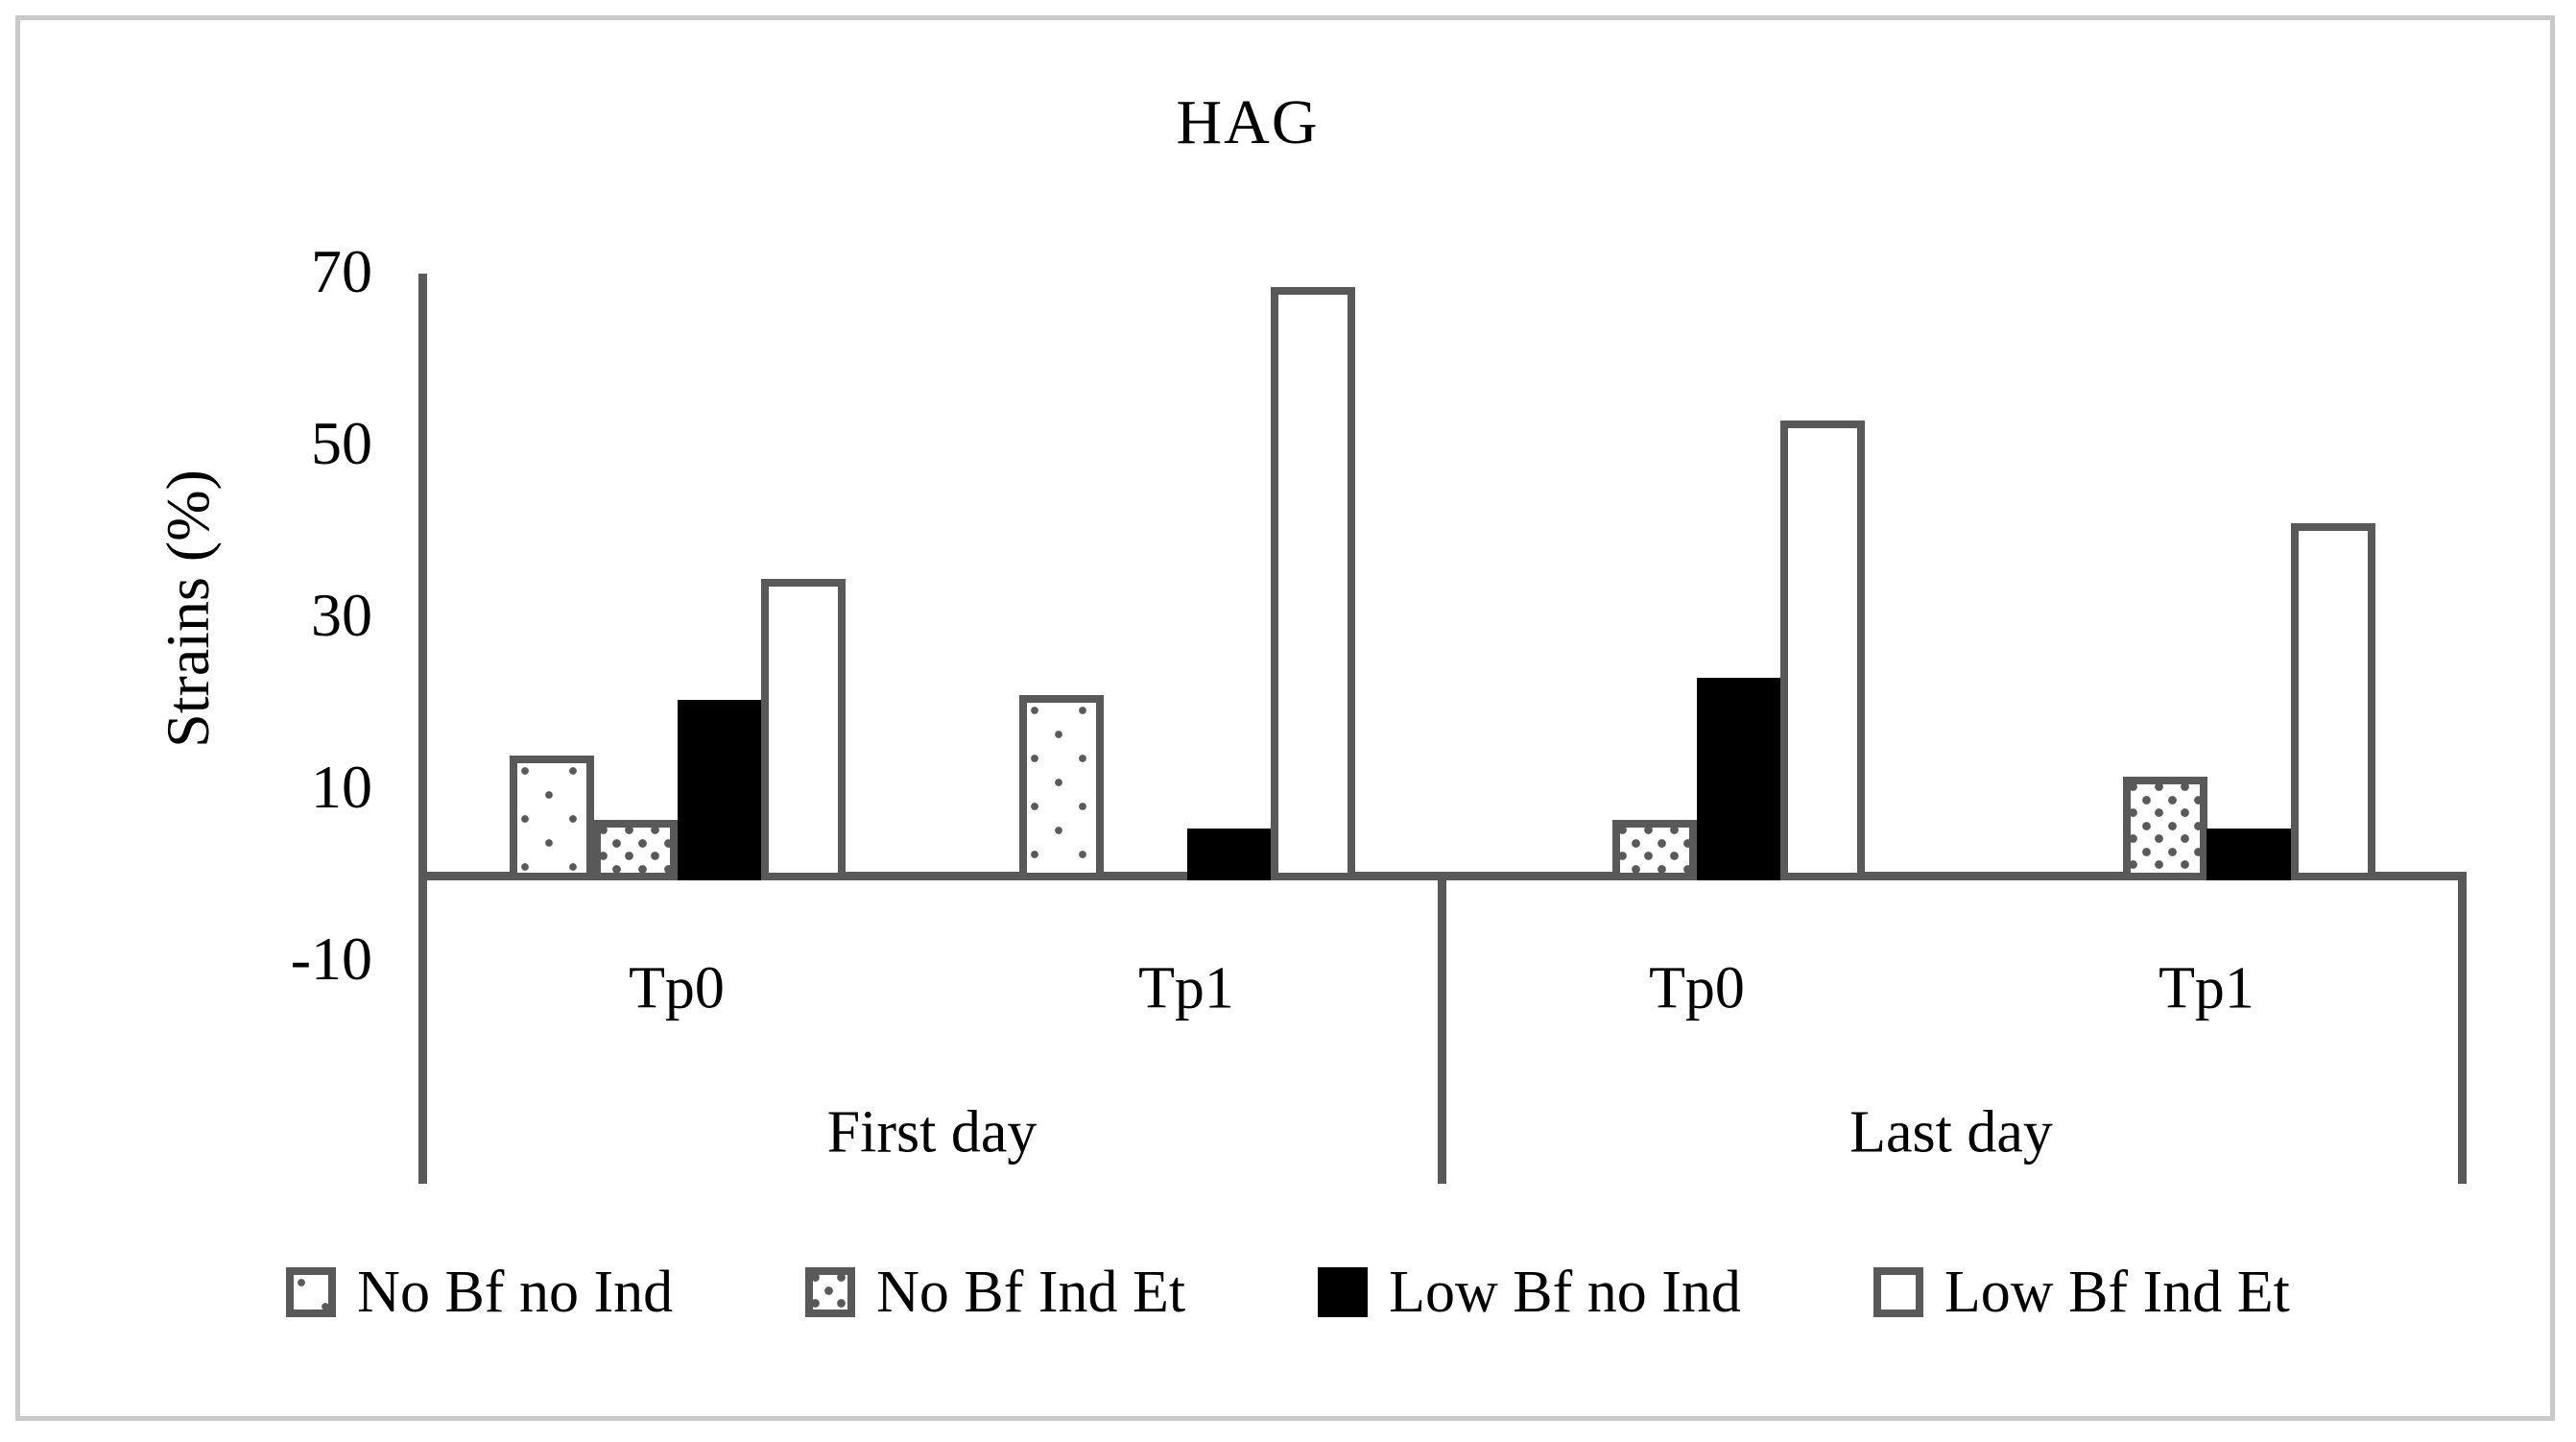 The width and height of the screenshot is (2576, 1442). What do you see at coordinates (341, 786) in the screenshot?
I see `y-tick-label: 10` at bounding box center [341, 786].